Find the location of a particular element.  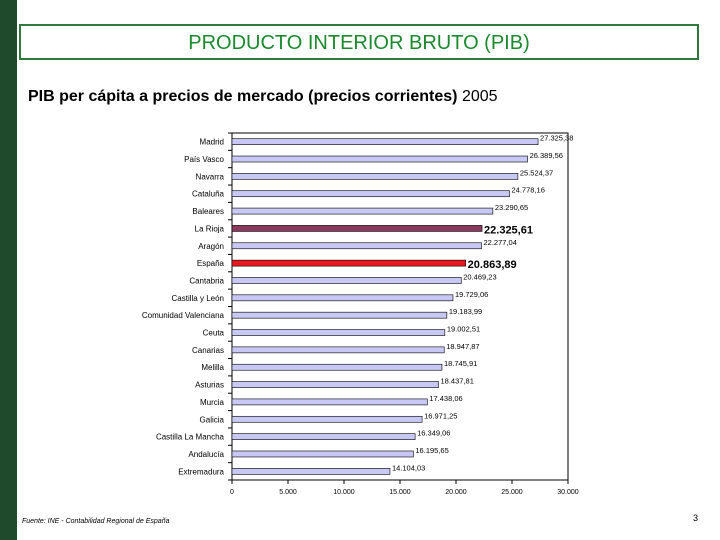

value-label: 18.437,81 is located at coordinates (457, 381).